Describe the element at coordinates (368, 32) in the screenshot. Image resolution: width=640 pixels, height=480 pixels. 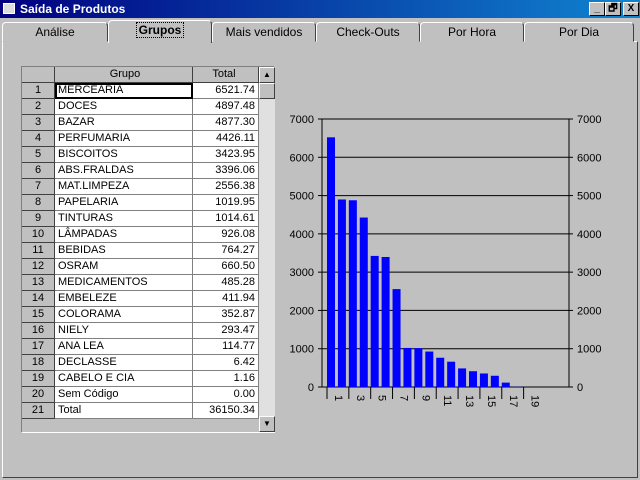
I see `tab-check-outs: Check-Outs` at that location.